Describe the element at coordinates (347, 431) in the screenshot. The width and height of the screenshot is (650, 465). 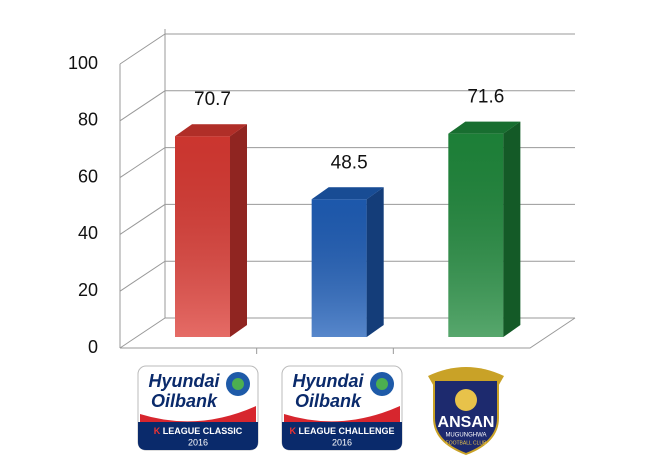
I see `logo-league-name: LEAGUE CHALLENGE` at that location.